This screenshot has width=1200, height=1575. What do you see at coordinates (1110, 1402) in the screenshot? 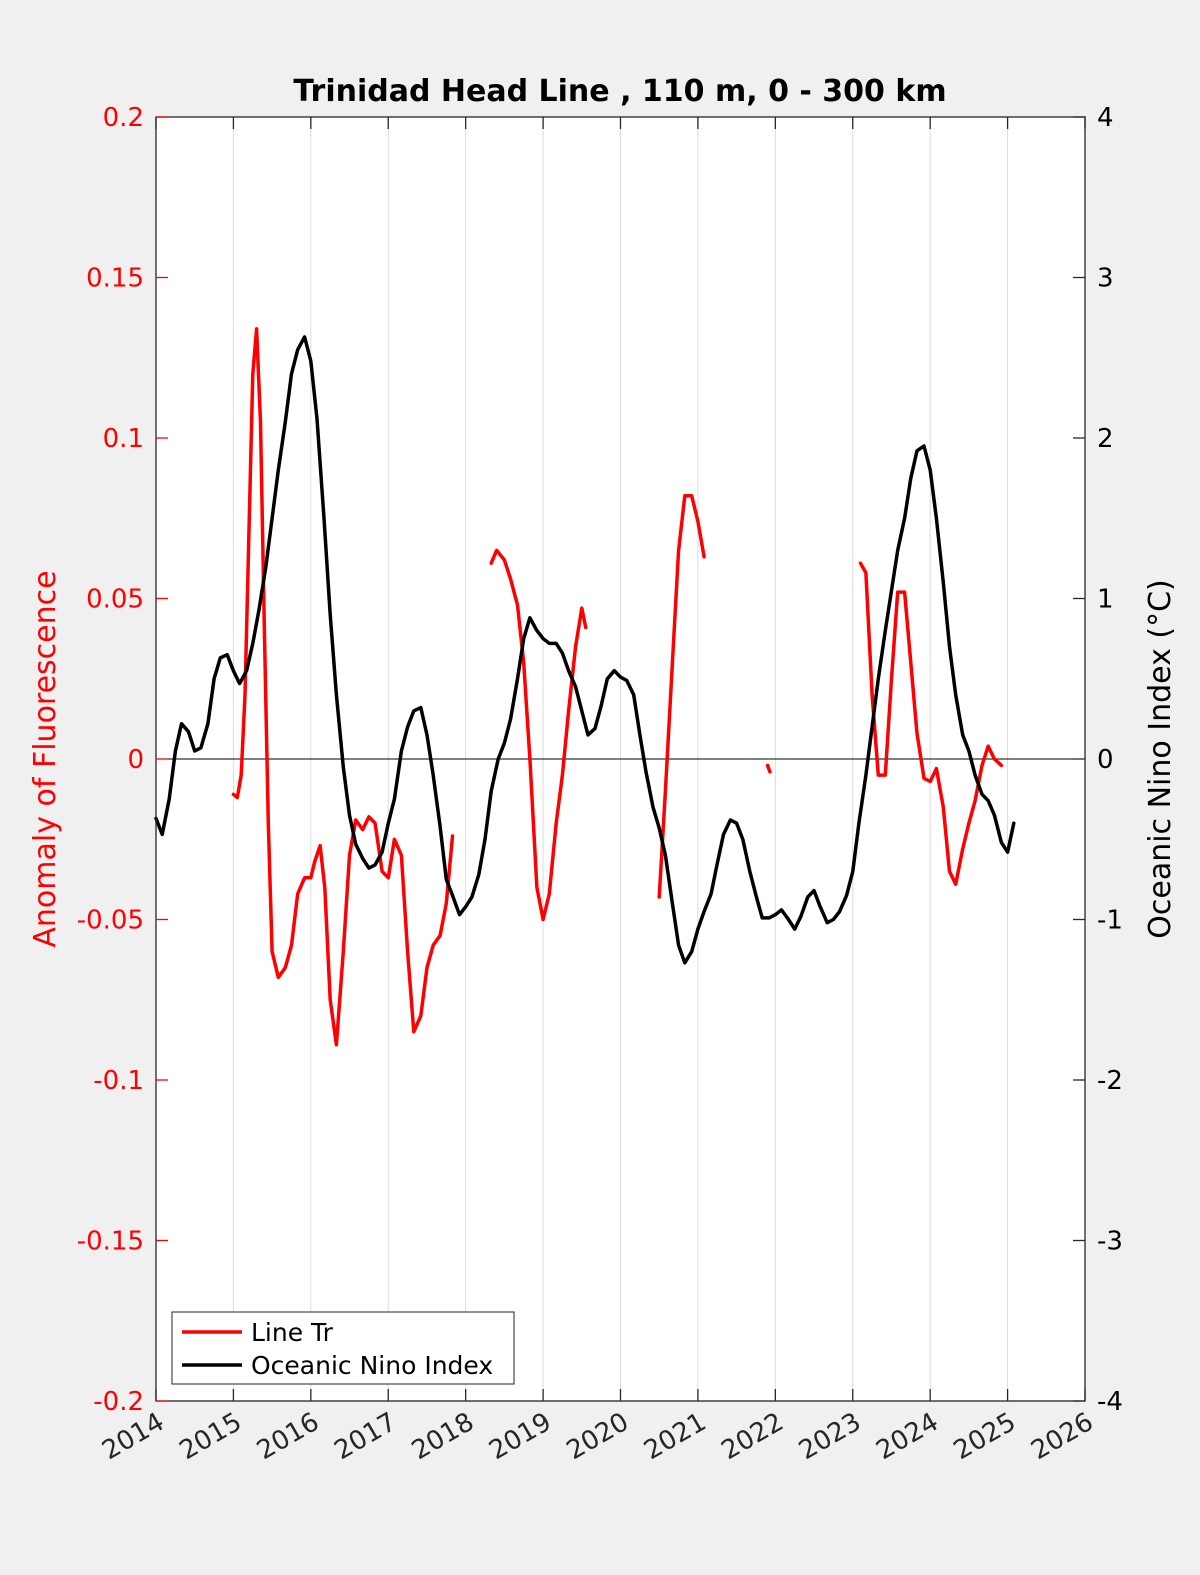
I see `y-right-tick-label: -4` at bounding box center [1110, 1402].